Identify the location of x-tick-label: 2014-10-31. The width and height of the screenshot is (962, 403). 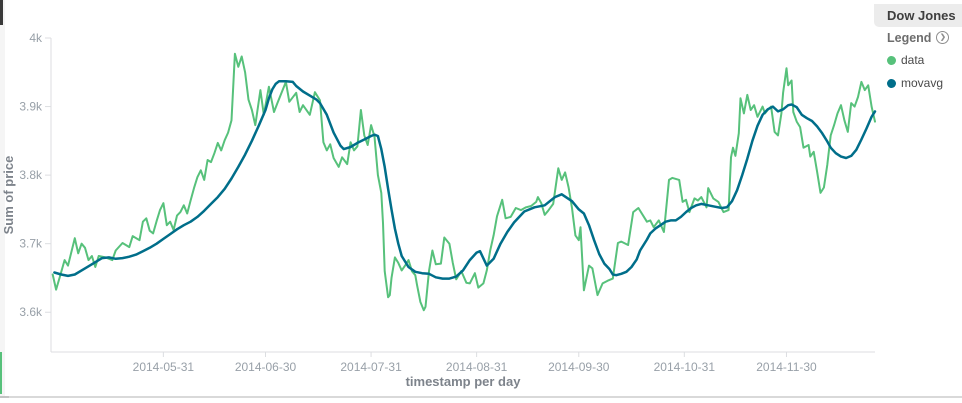
(685, 367).